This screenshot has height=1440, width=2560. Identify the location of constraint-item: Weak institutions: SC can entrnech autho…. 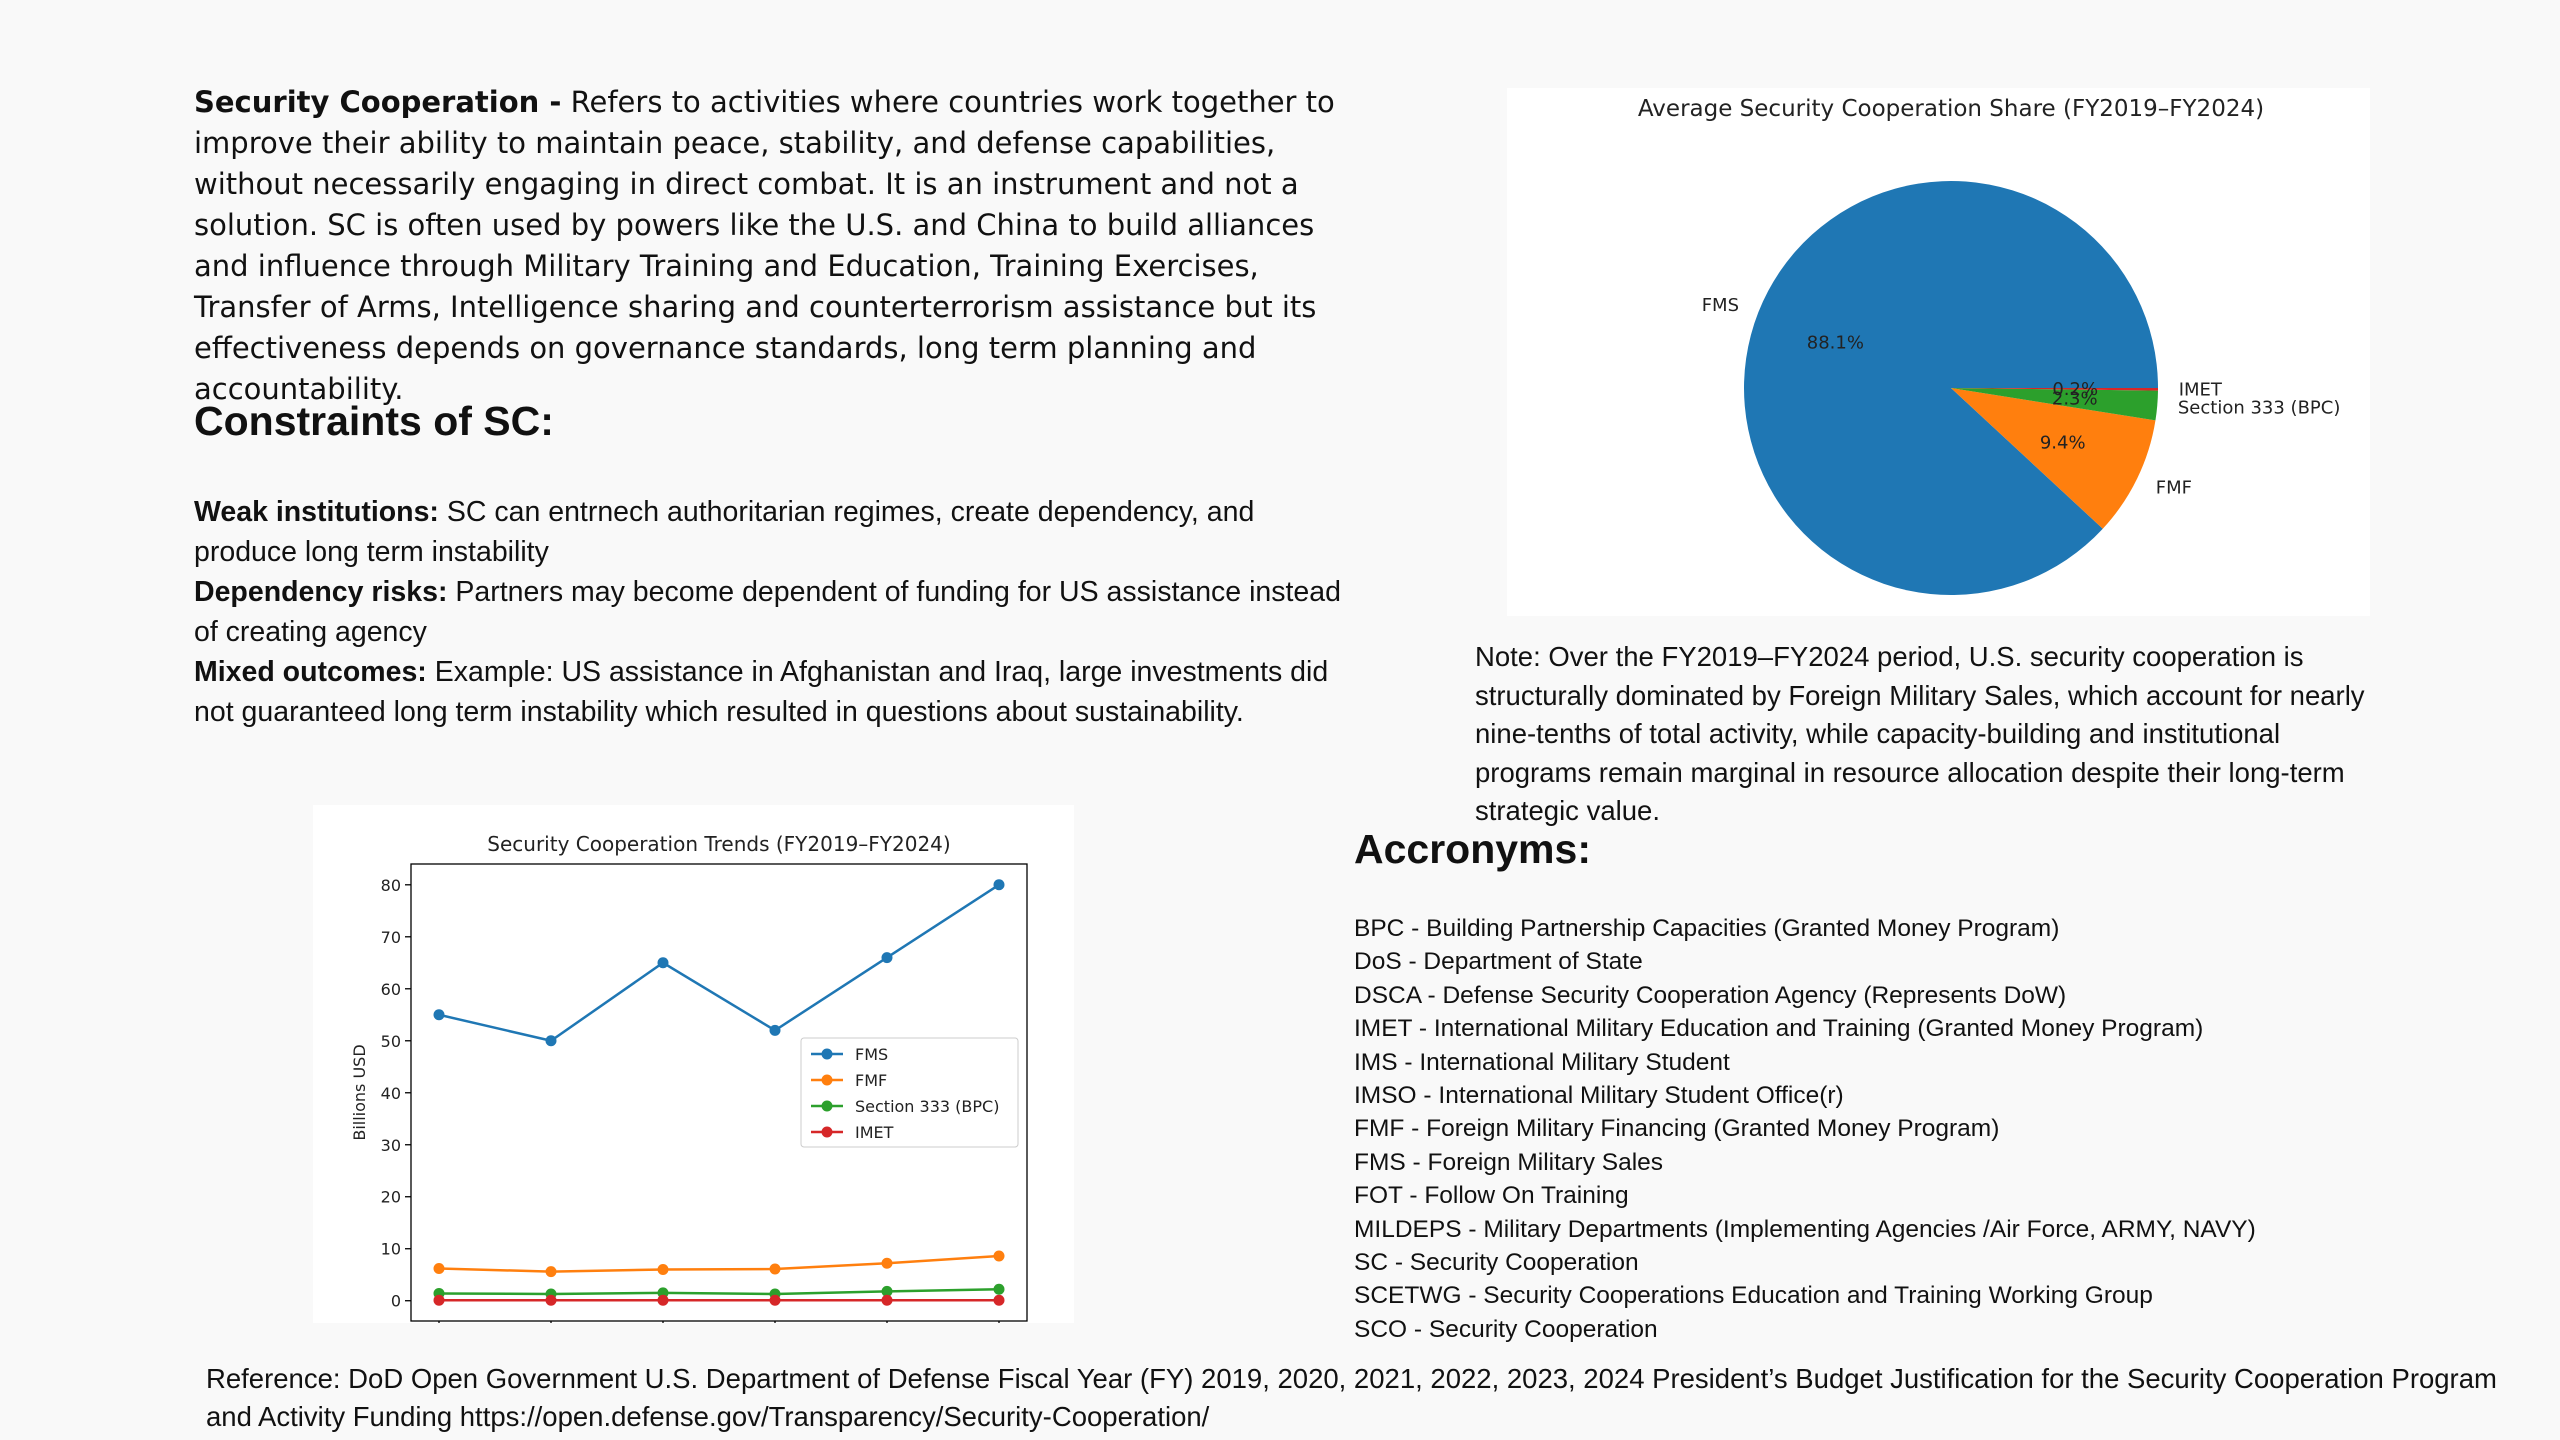
(769, 532).